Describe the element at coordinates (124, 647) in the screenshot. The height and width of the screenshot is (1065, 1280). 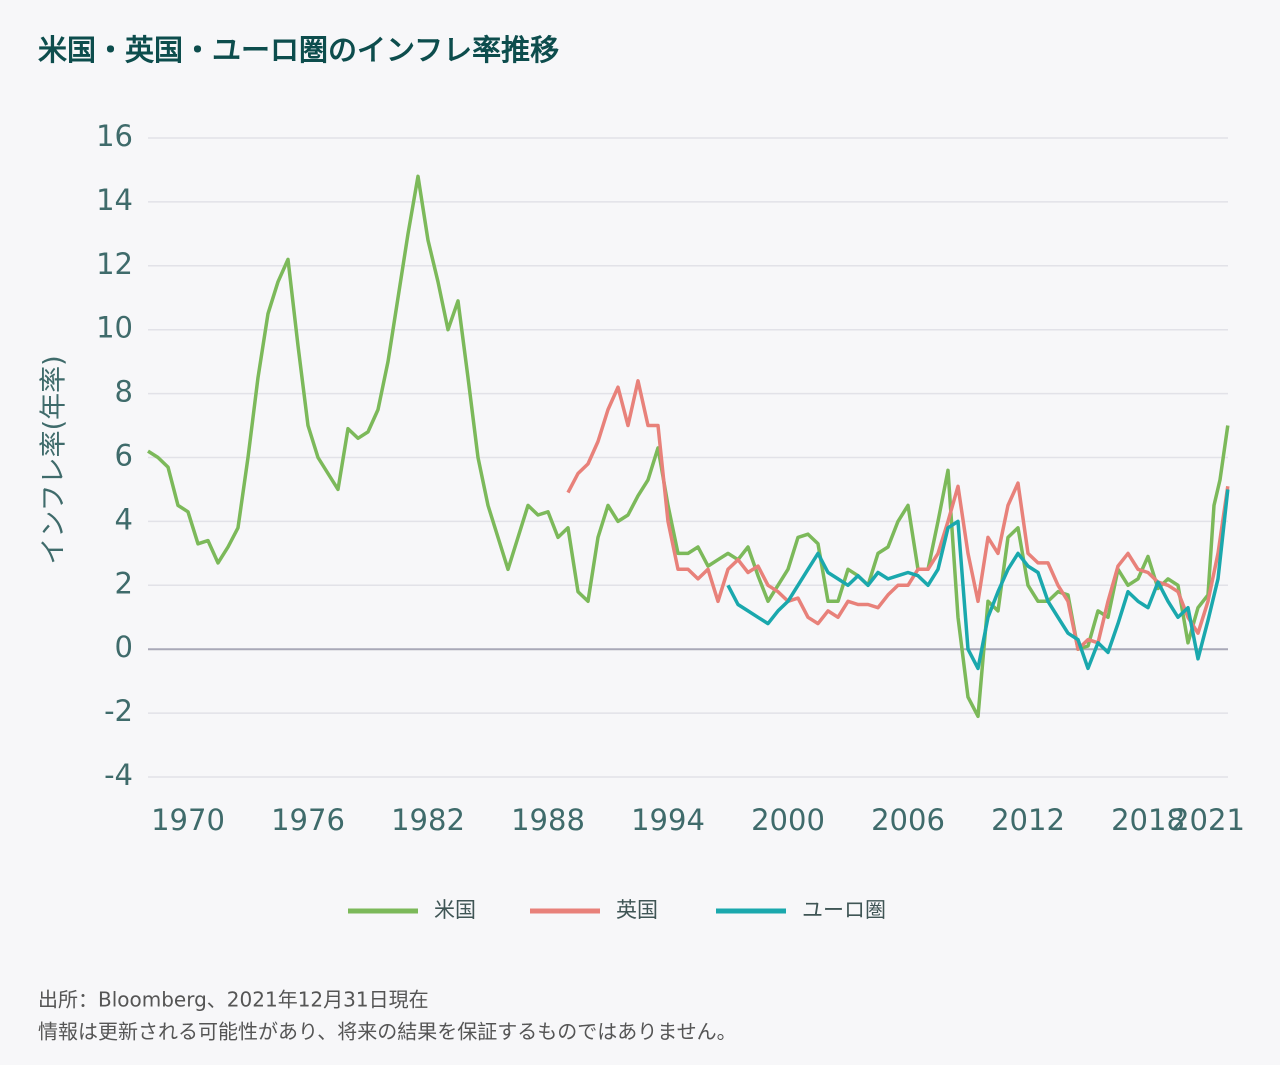
I see `y-tick-label: 0` at that location.